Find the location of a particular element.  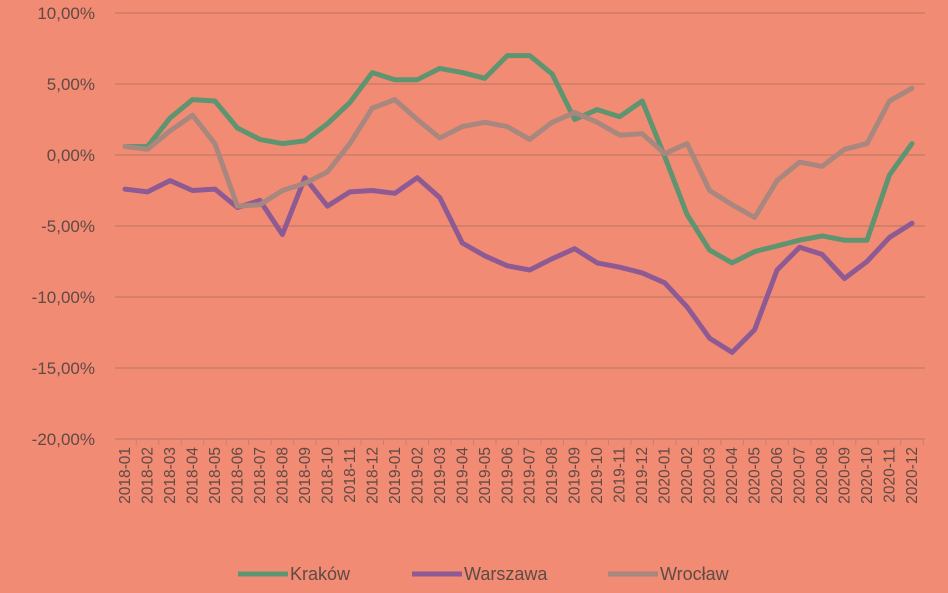

legend-label: Wrocław is located at coordinates (695, 574).